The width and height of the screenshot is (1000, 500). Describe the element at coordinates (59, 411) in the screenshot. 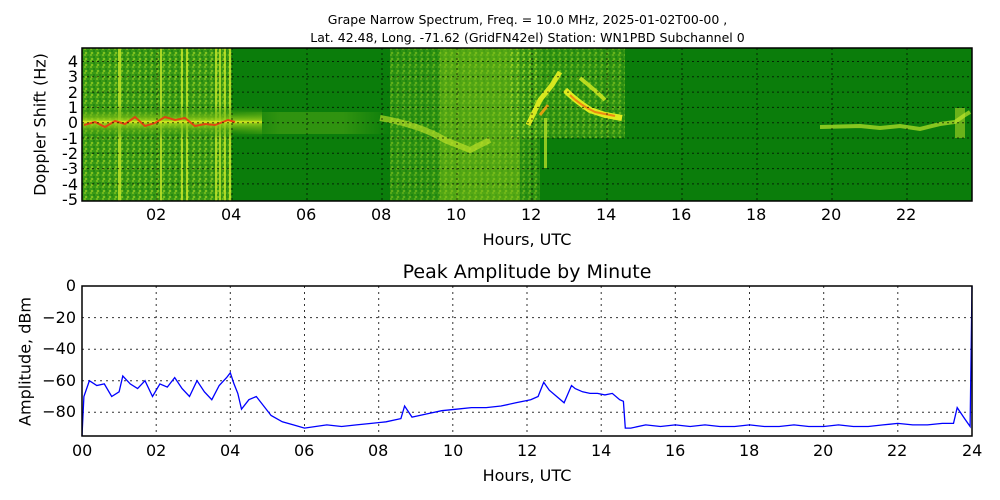

I see `ytick: −80` at that location.